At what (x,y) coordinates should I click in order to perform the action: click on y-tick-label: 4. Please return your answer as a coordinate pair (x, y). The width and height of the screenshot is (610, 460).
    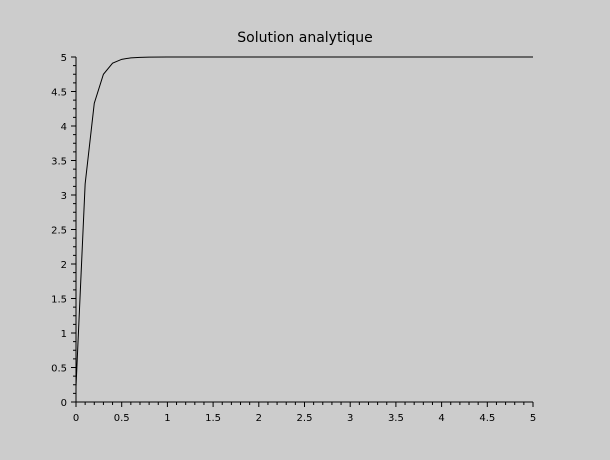
    Looking at the image, I should click on (64, 127).